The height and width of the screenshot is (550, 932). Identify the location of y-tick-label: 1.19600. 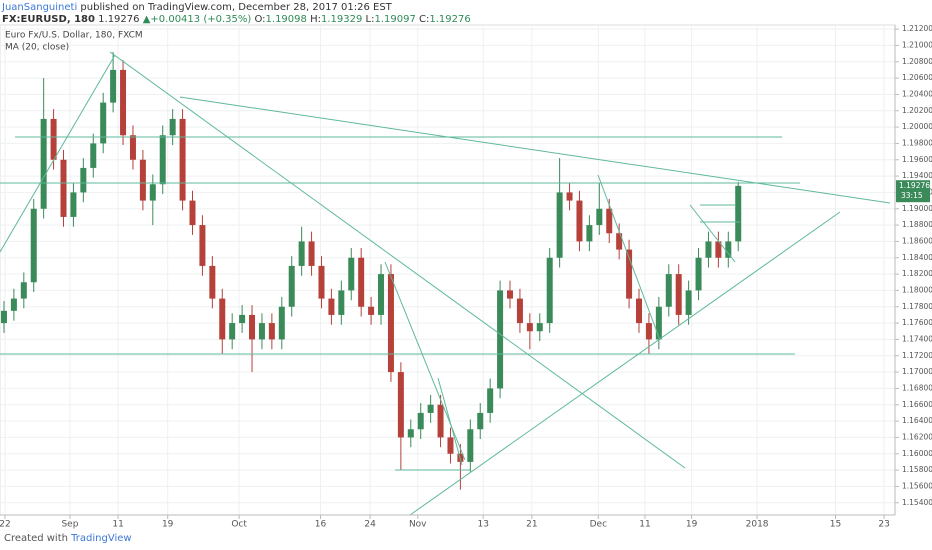
(917, 159).